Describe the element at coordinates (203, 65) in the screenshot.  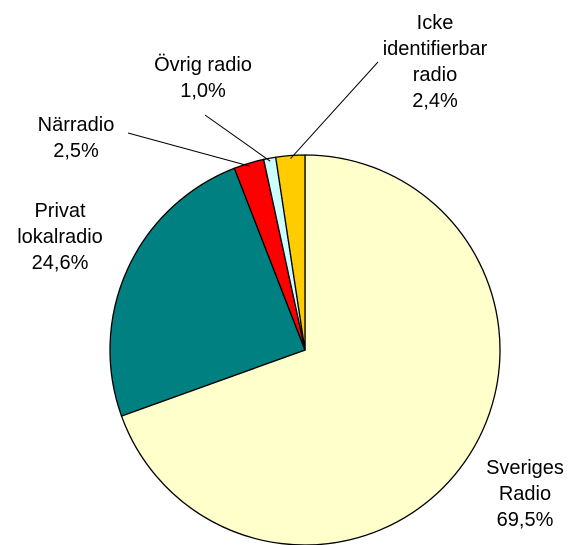
I see `category-label: Övrig radio` at that location.